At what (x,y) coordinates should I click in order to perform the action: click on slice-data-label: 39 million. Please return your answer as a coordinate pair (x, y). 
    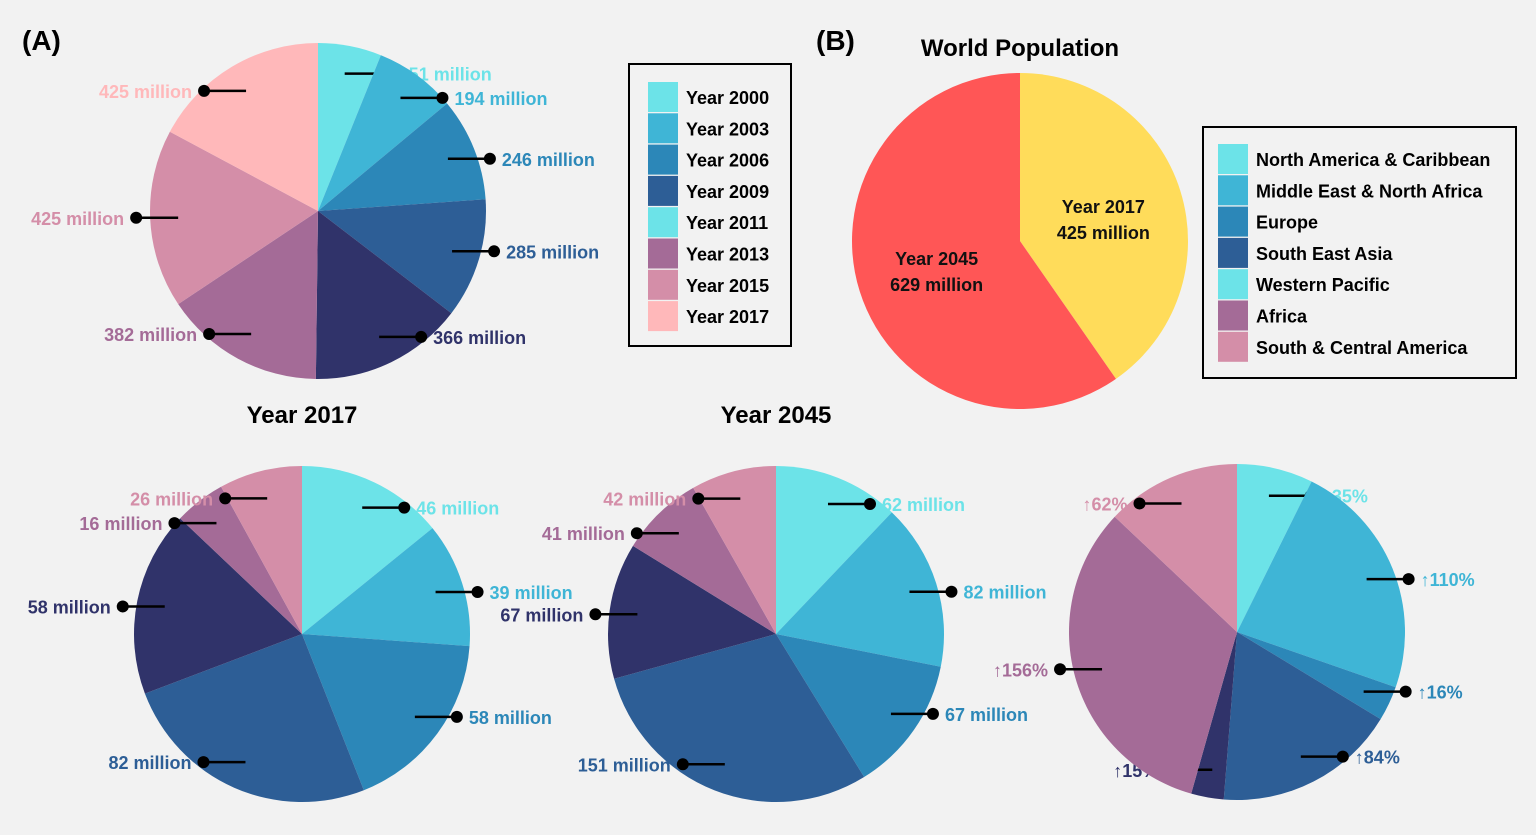
    Looking at the image, I should click on (531, 593).